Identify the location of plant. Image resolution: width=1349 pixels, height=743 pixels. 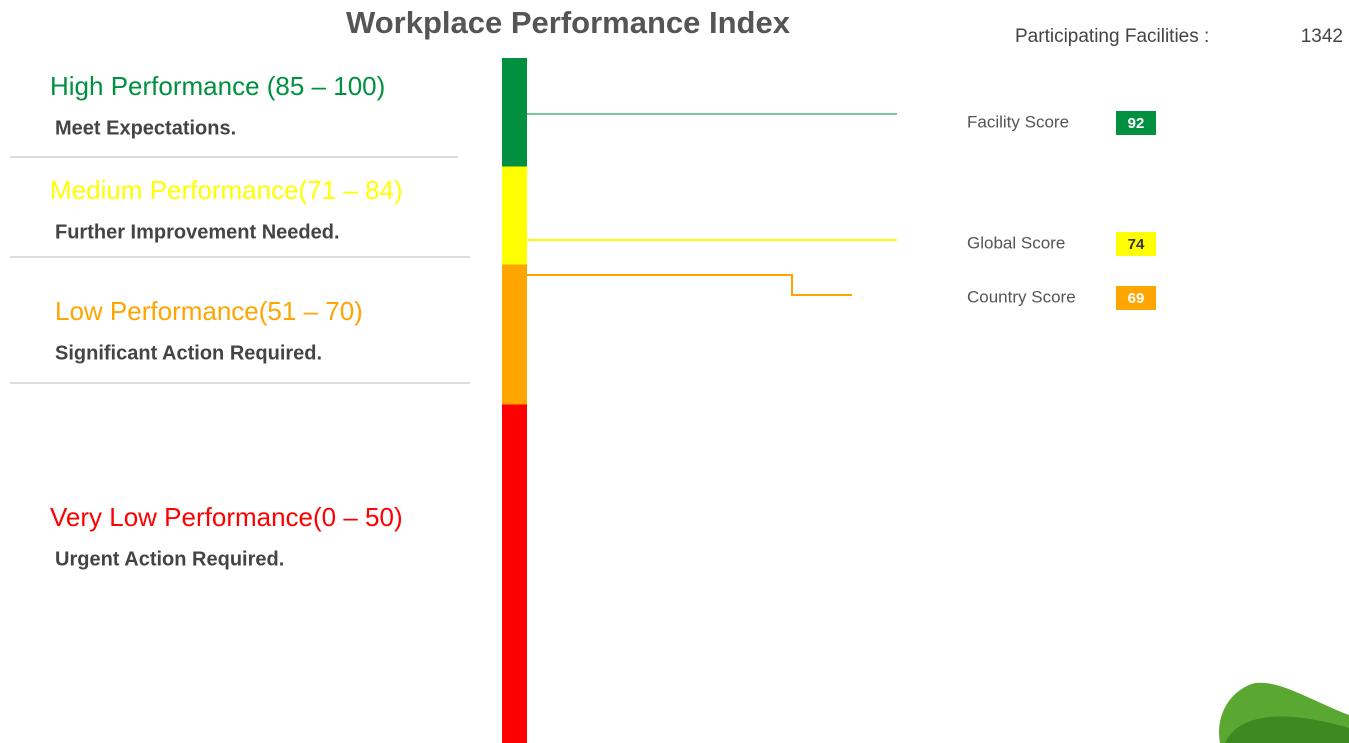
(1284, 712).